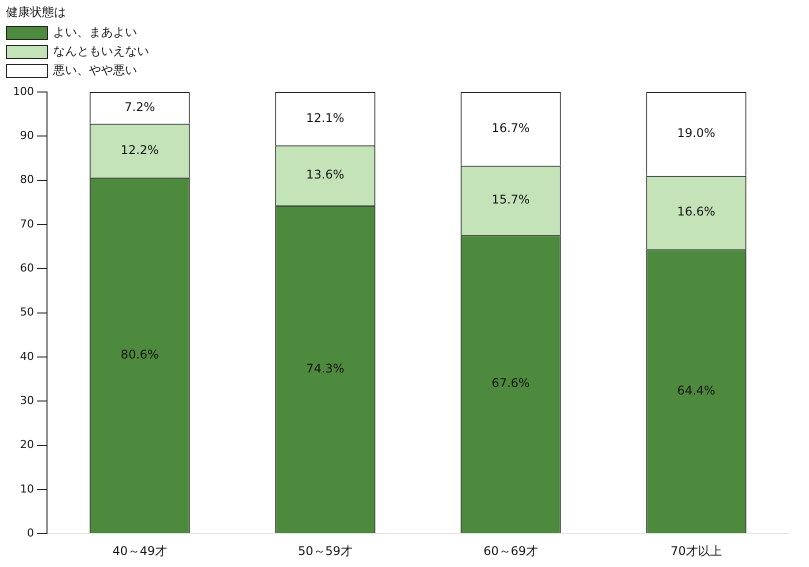 This screenshot has width=809, height=567. I want to click on y-tick-label: 70, so click(27, 223).